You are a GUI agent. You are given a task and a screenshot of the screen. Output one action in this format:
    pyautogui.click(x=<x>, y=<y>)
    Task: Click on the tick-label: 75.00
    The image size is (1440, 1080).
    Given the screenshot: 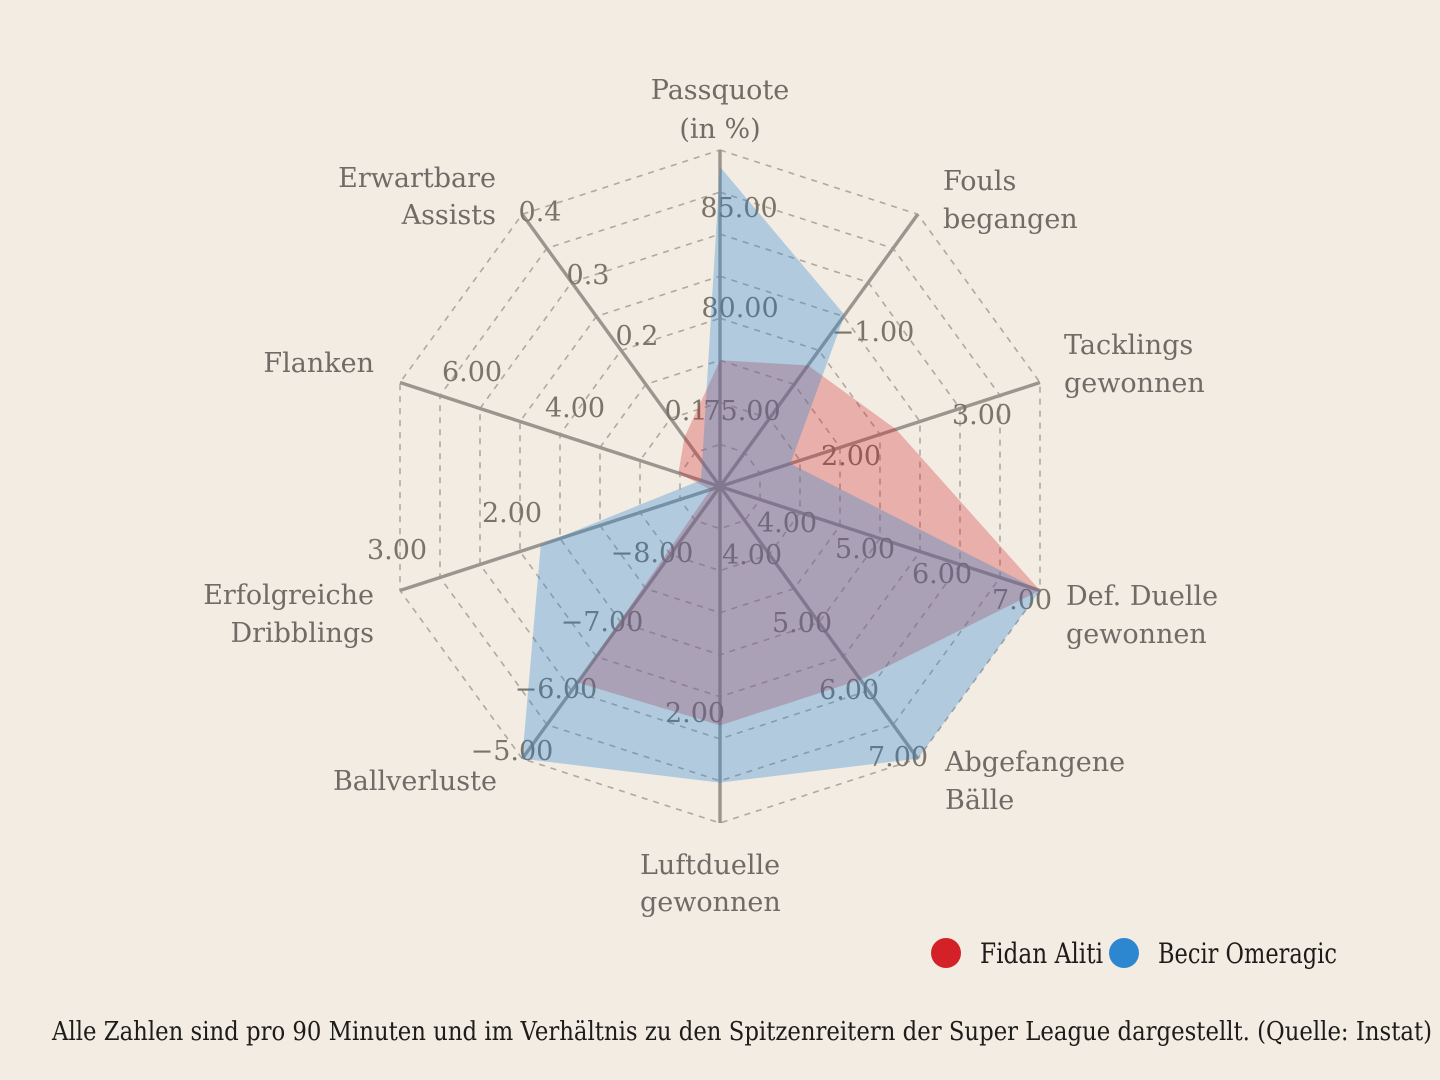 What is the action you would take?
    pyautogui.click(x=741, y=411)
    